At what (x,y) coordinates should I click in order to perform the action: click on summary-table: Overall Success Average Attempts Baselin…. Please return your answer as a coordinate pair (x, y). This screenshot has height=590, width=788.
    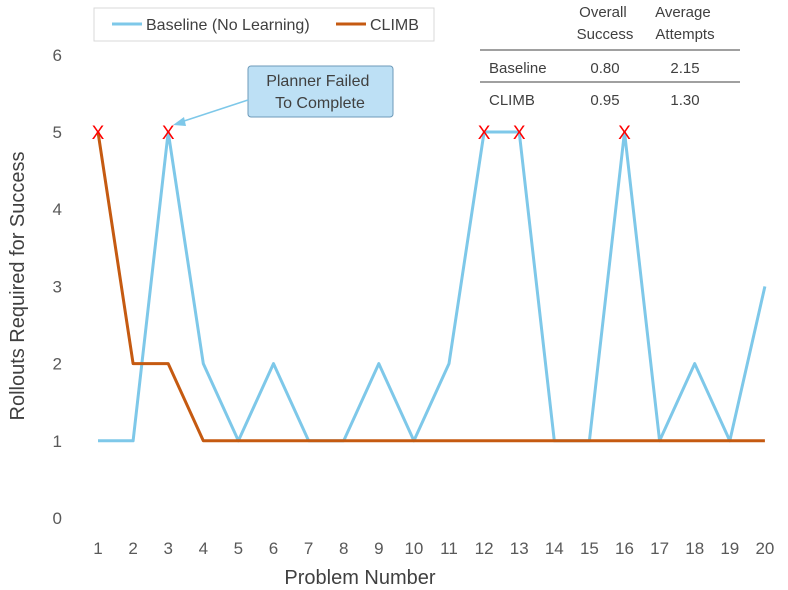
    Looking at the image, I should click on (610, 56).